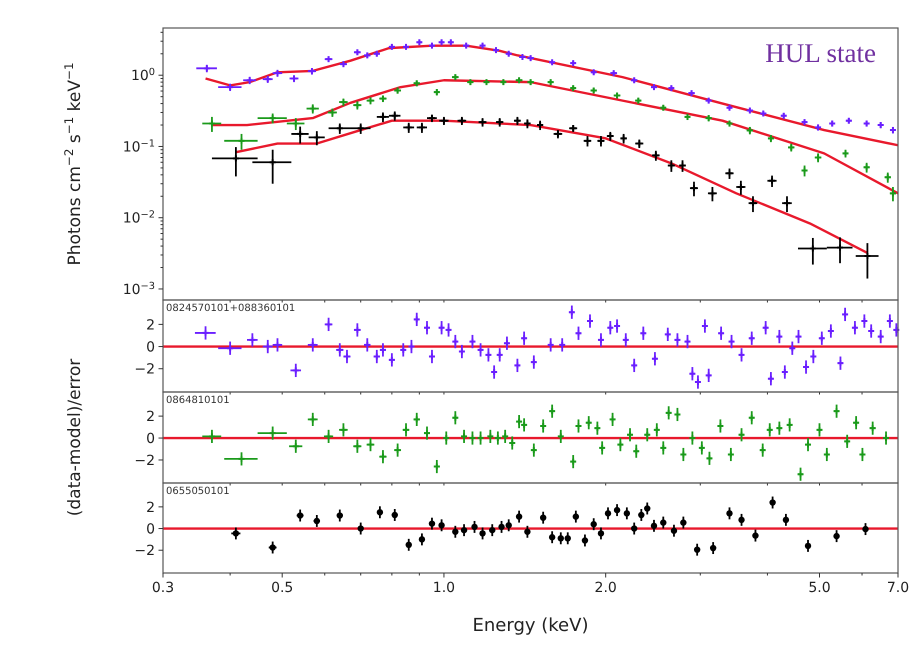 The height and width of the screenshot is (659, 922). I want to click on annotation: 0655050101, so click(198, 491).